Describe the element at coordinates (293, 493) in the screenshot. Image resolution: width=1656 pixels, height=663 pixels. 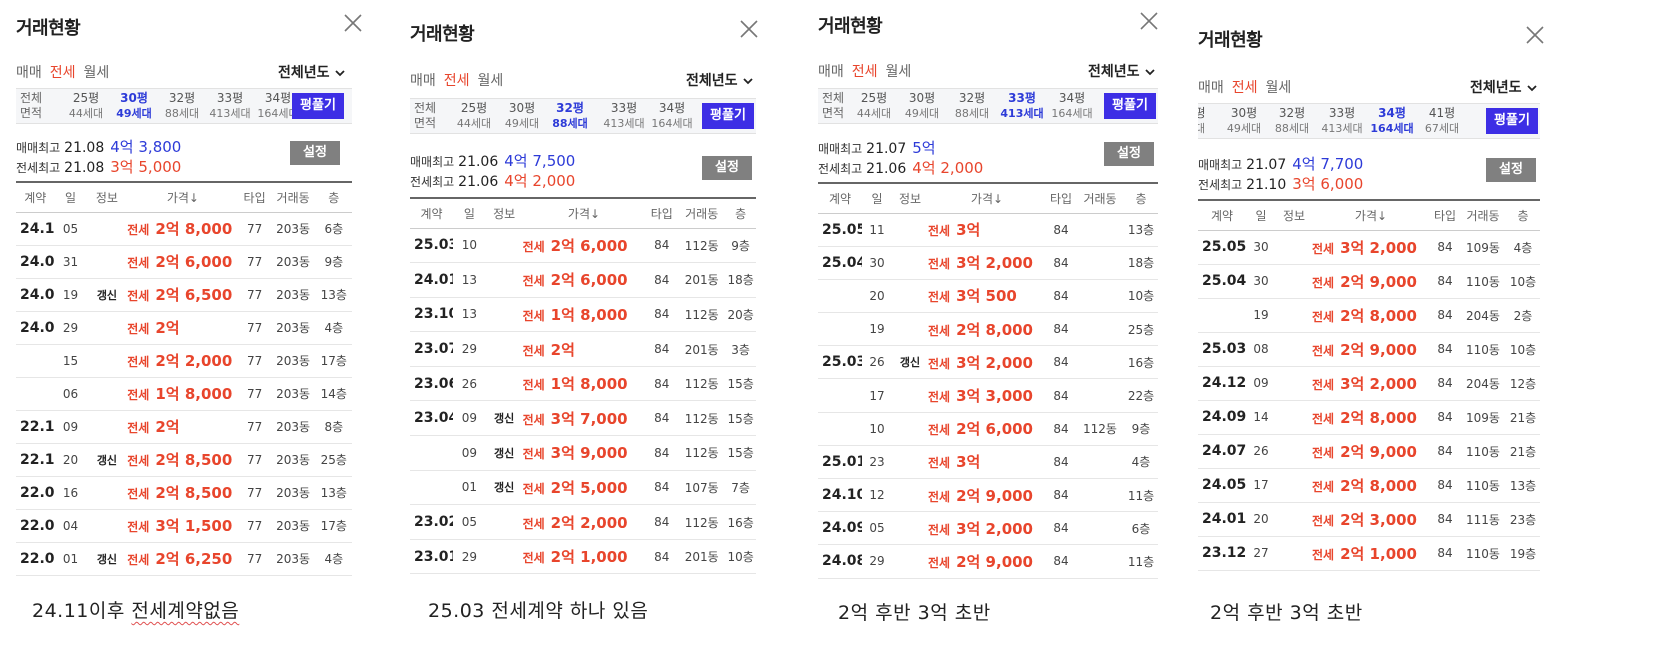
I see `building-number: 203동` at that location.